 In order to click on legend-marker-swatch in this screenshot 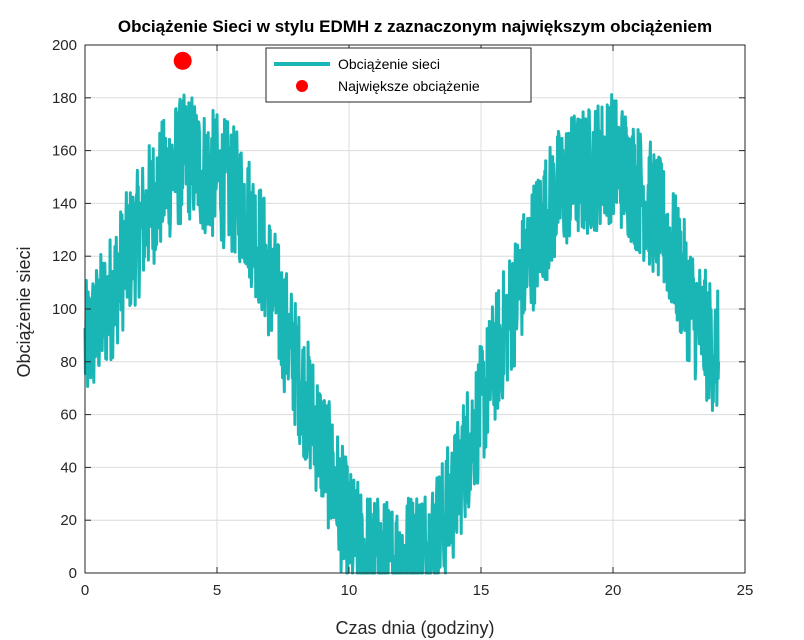, I will do `click(302, 86)`.